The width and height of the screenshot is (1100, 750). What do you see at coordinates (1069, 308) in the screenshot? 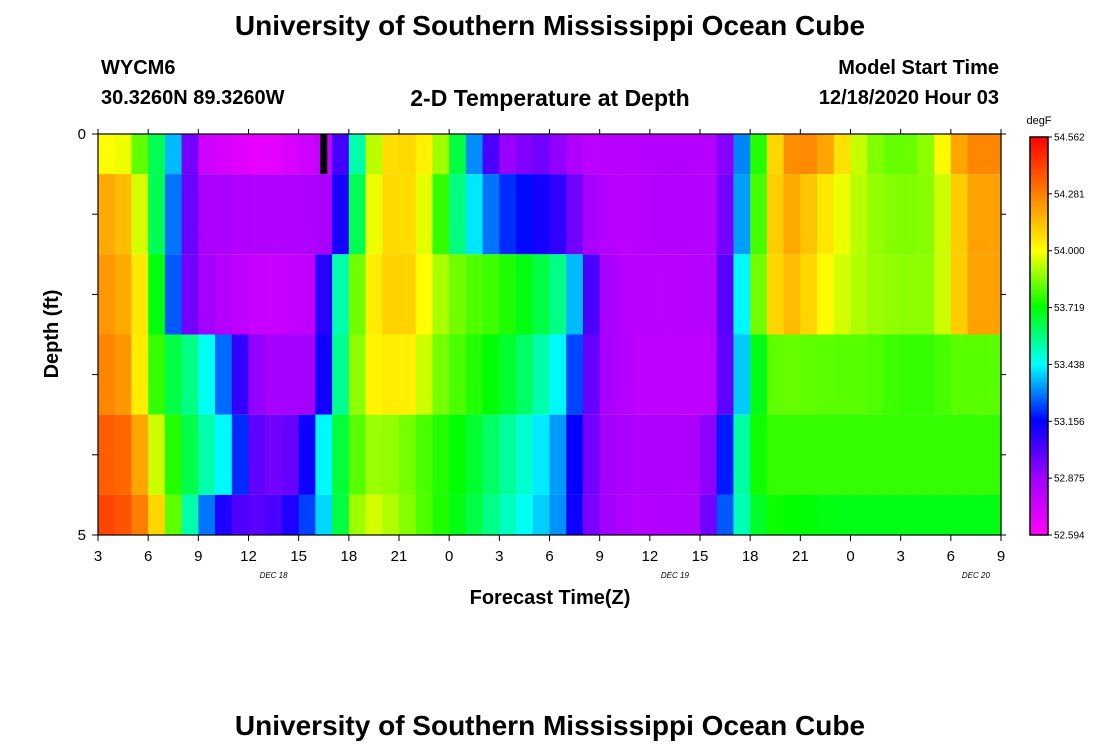
I see `colorbar-label: 53.719` at bounding box center [1069, 308].